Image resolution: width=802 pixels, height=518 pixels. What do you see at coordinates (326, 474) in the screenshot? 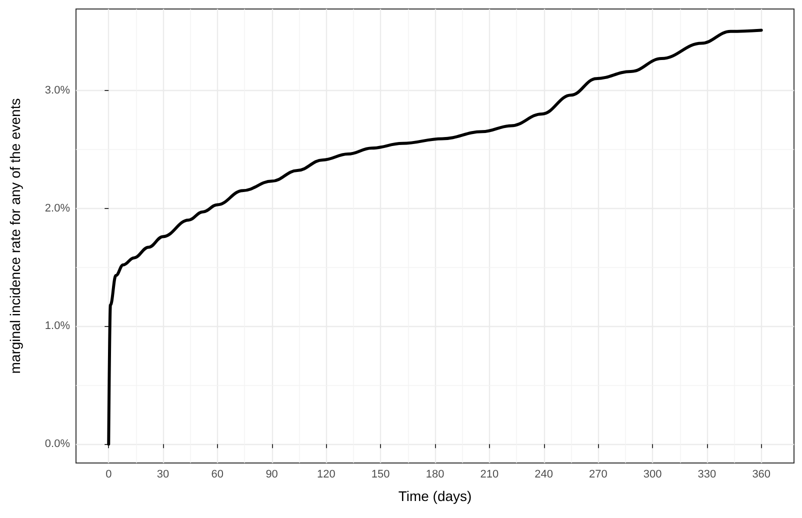
I see `x-tick-label: 120` at bounding box center [326, 474].